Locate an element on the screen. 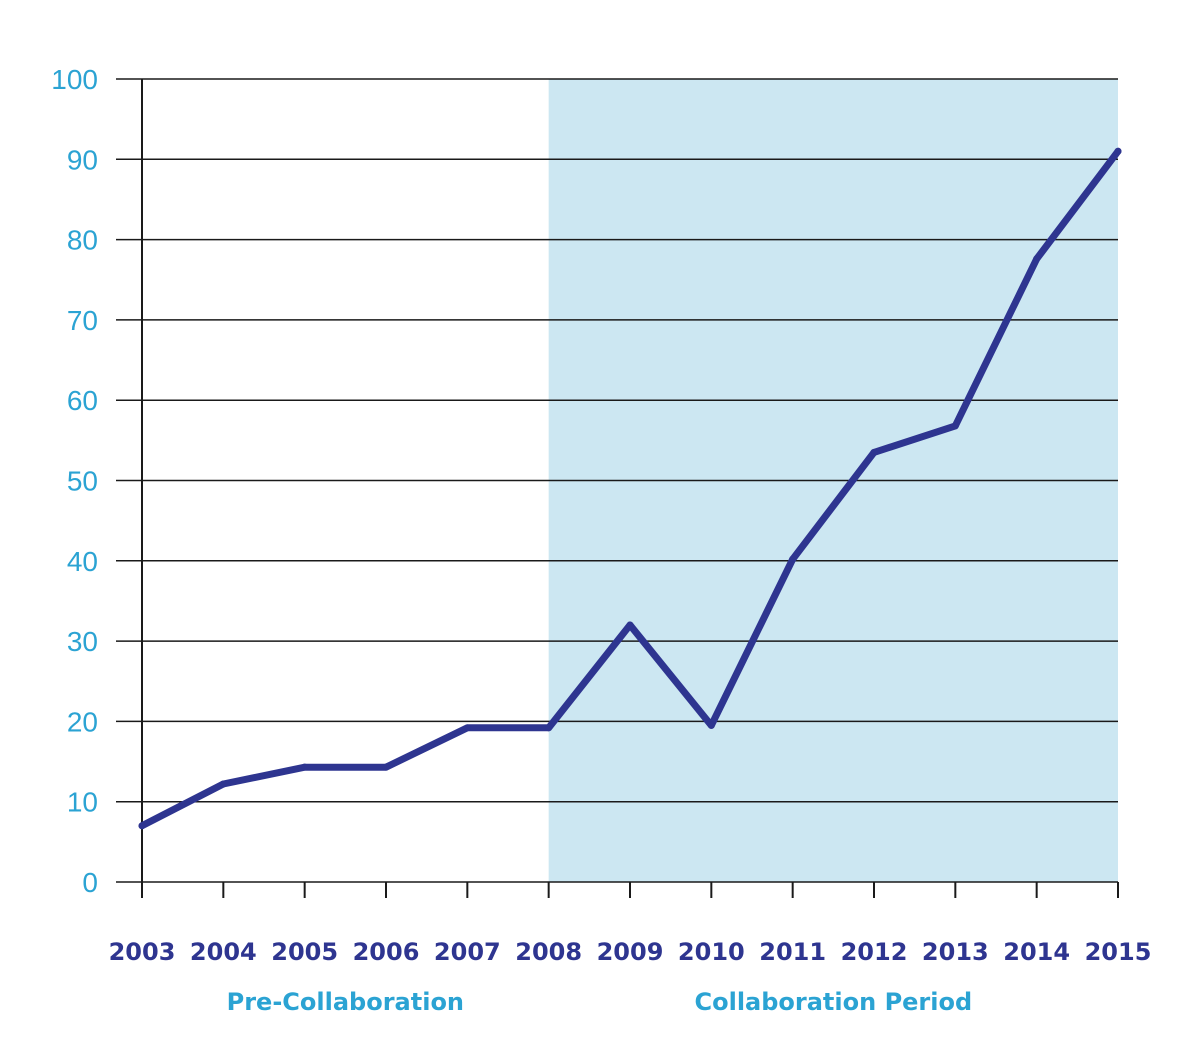 The height and width of the screenshot is (1054, 1200). data-point-2014 is located at coordinates (1037, 259).